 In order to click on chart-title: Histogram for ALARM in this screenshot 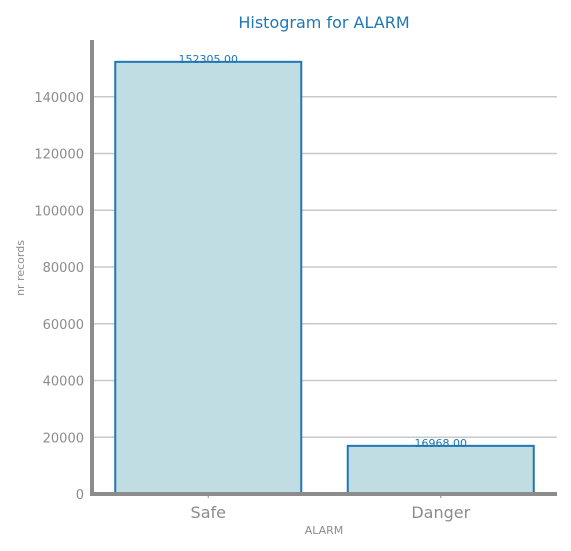, I will do `click(323, 22)`.